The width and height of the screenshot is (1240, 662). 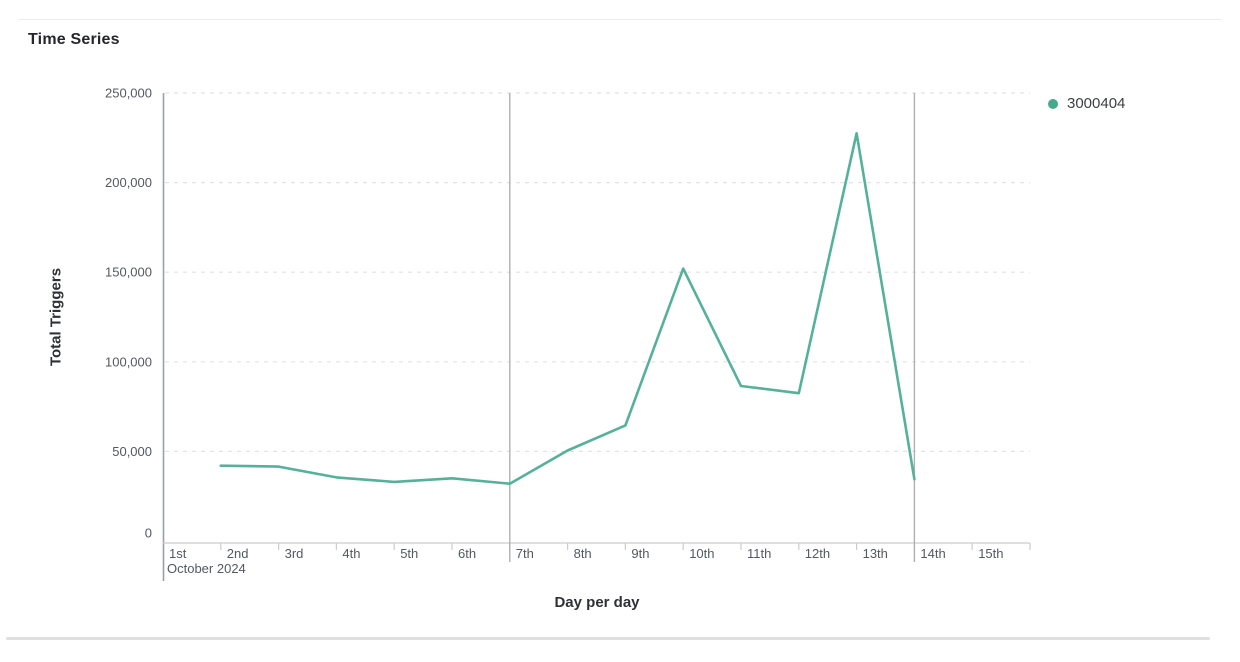 What do you see at coordinates (294, 553) in the screenshot?
I see `x-tick-label: 3rd` at bounding box center [294, 553].